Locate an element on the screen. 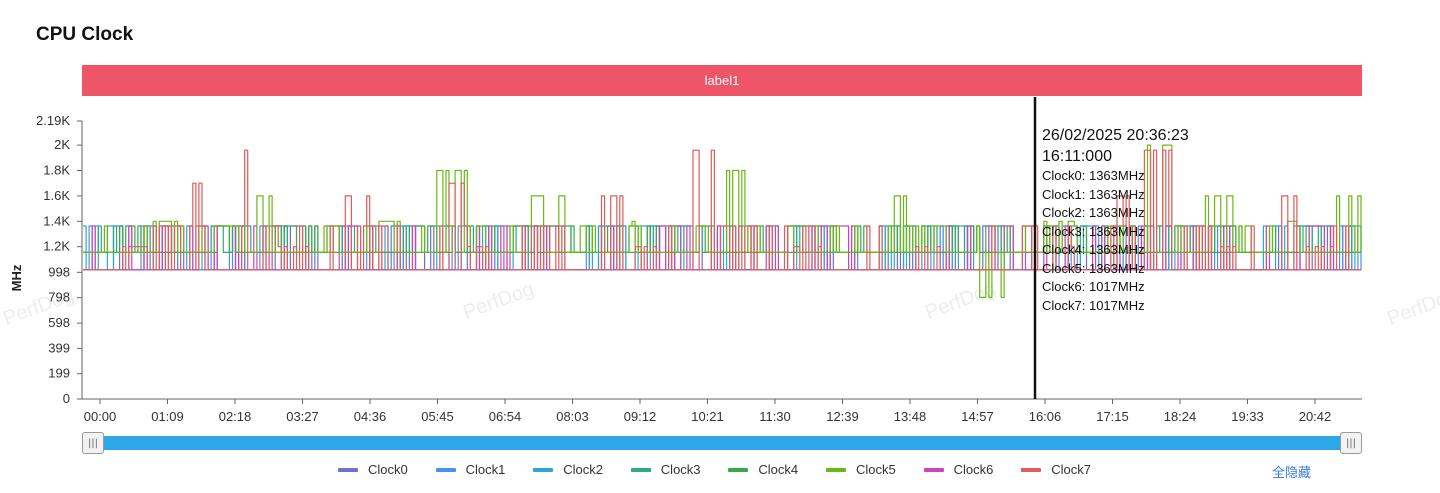 The image size is (1440, 493). x-tick-label: 11:30 is located at coordinates (775, 416).